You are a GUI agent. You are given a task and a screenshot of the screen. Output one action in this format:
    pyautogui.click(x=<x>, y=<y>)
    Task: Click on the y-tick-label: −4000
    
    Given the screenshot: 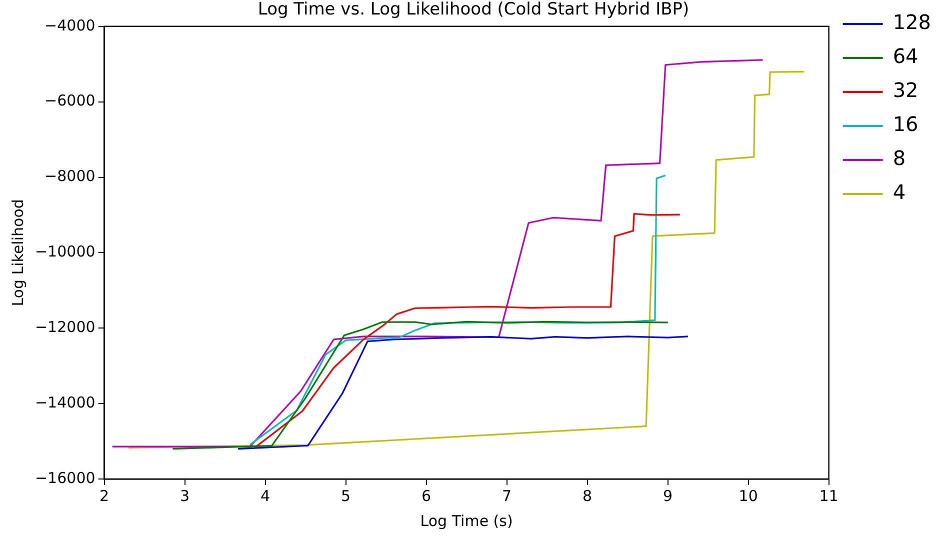 What is the action you would take?
    pyautogui.click(x=70, y=25)
    